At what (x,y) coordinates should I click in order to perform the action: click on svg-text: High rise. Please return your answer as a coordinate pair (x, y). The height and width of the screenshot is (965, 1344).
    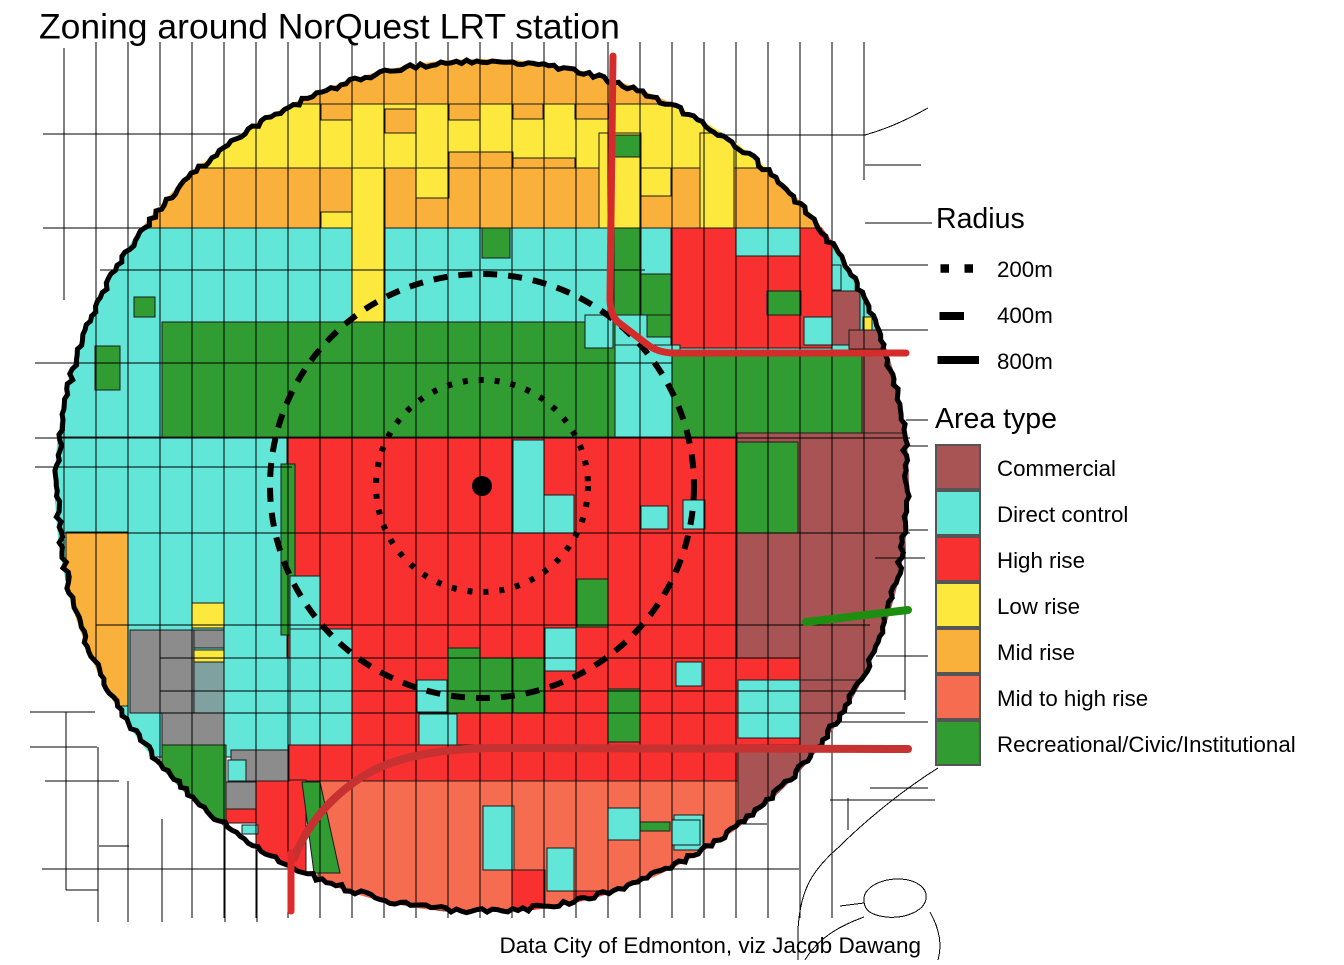
    Looking at the image, I should click on (1041, 560).